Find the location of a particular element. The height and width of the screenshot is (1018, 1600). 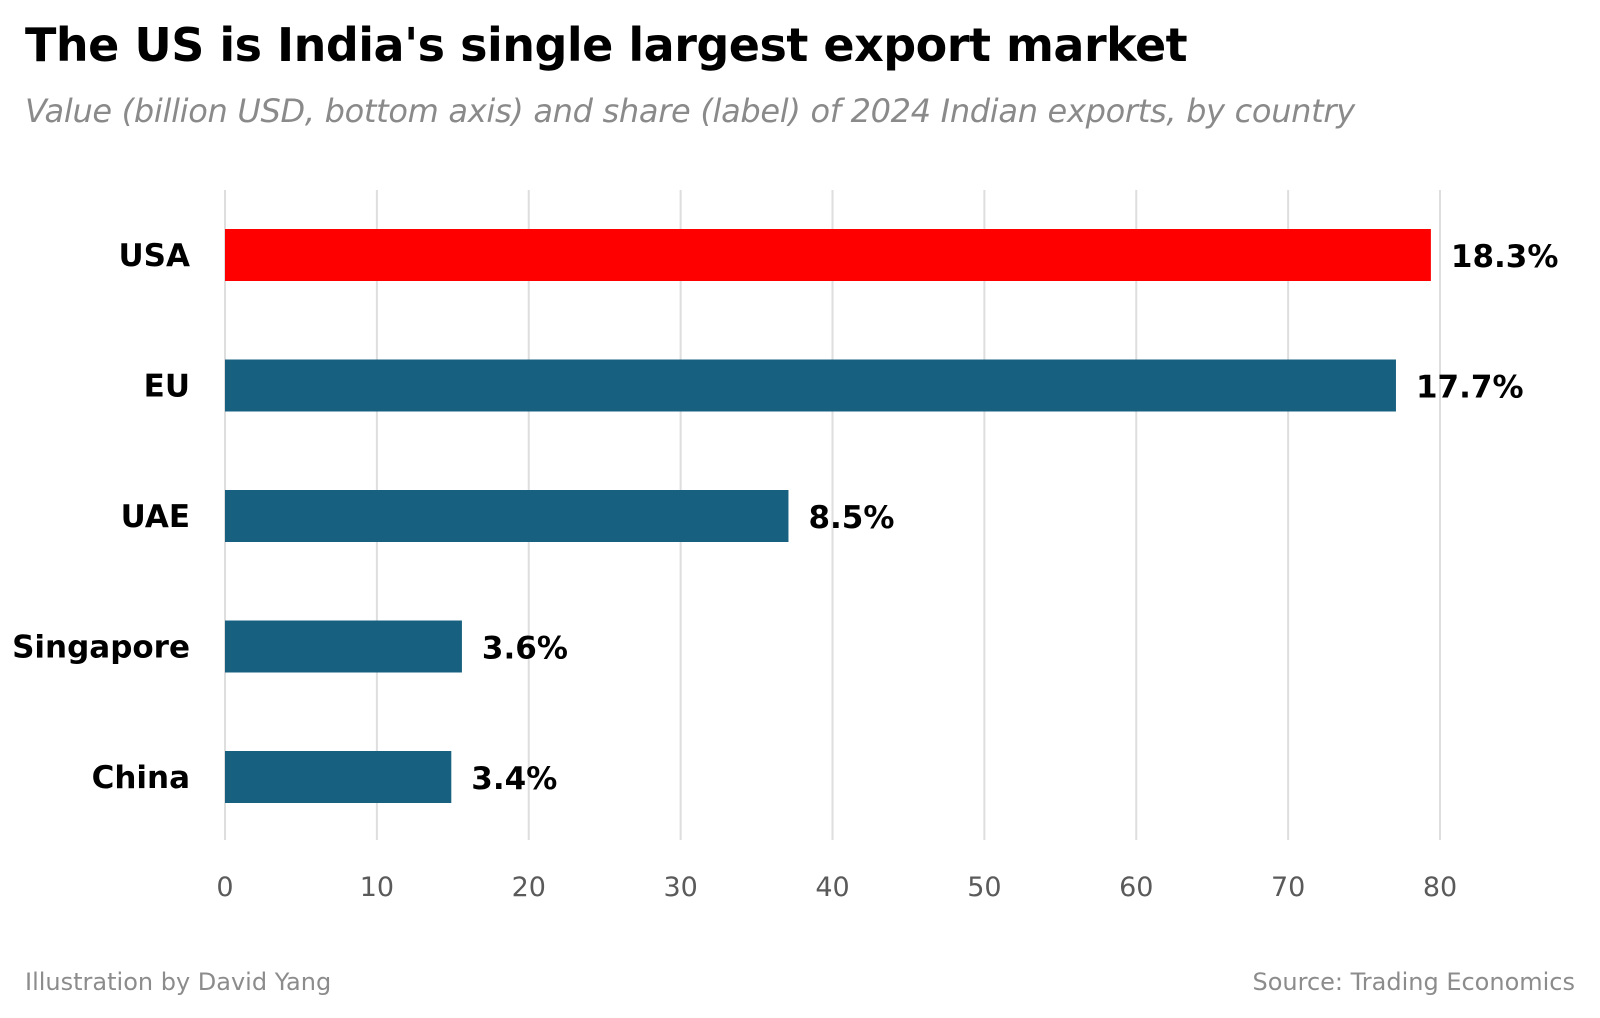

bar-uae is located at coordinates (507, 516).